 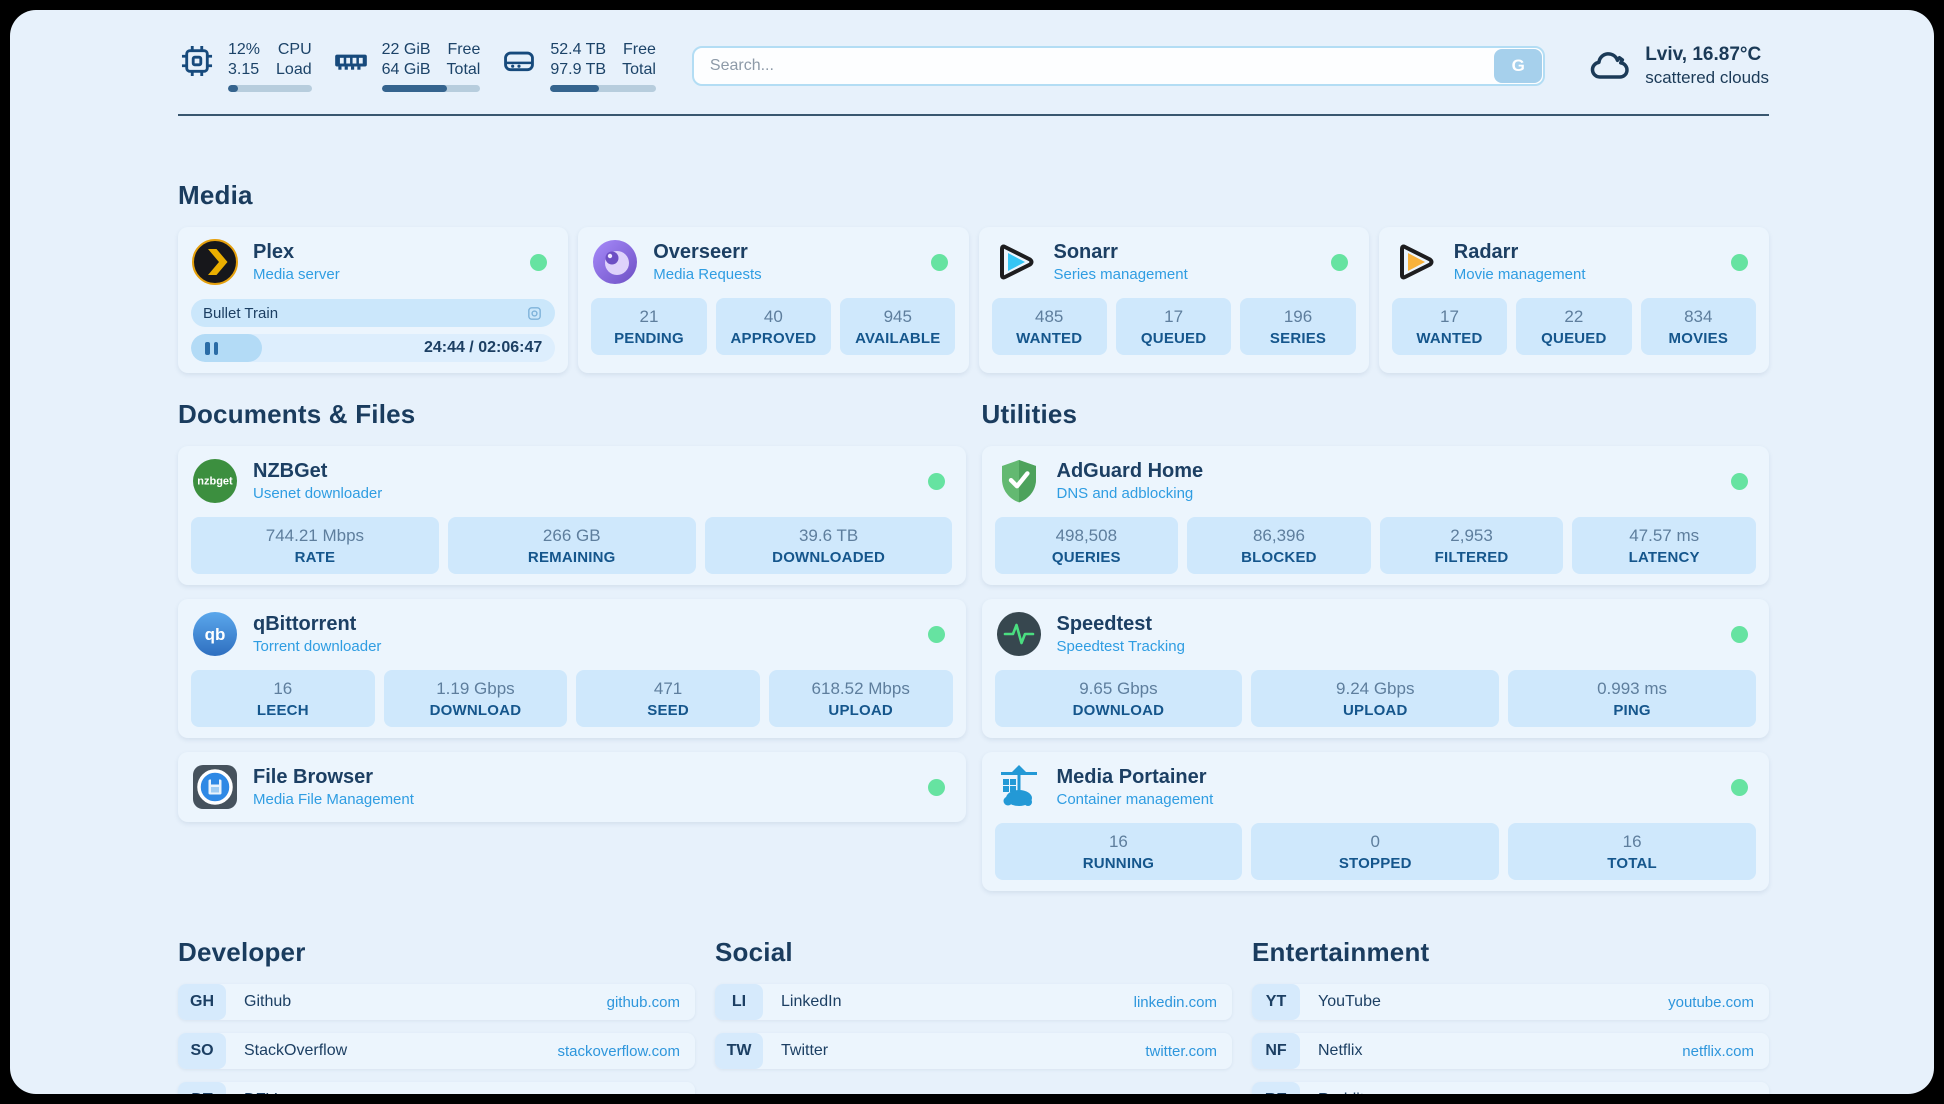 I want to click on stat-filtered: 2,953 FILTERED, so click(x=1471, y=545).